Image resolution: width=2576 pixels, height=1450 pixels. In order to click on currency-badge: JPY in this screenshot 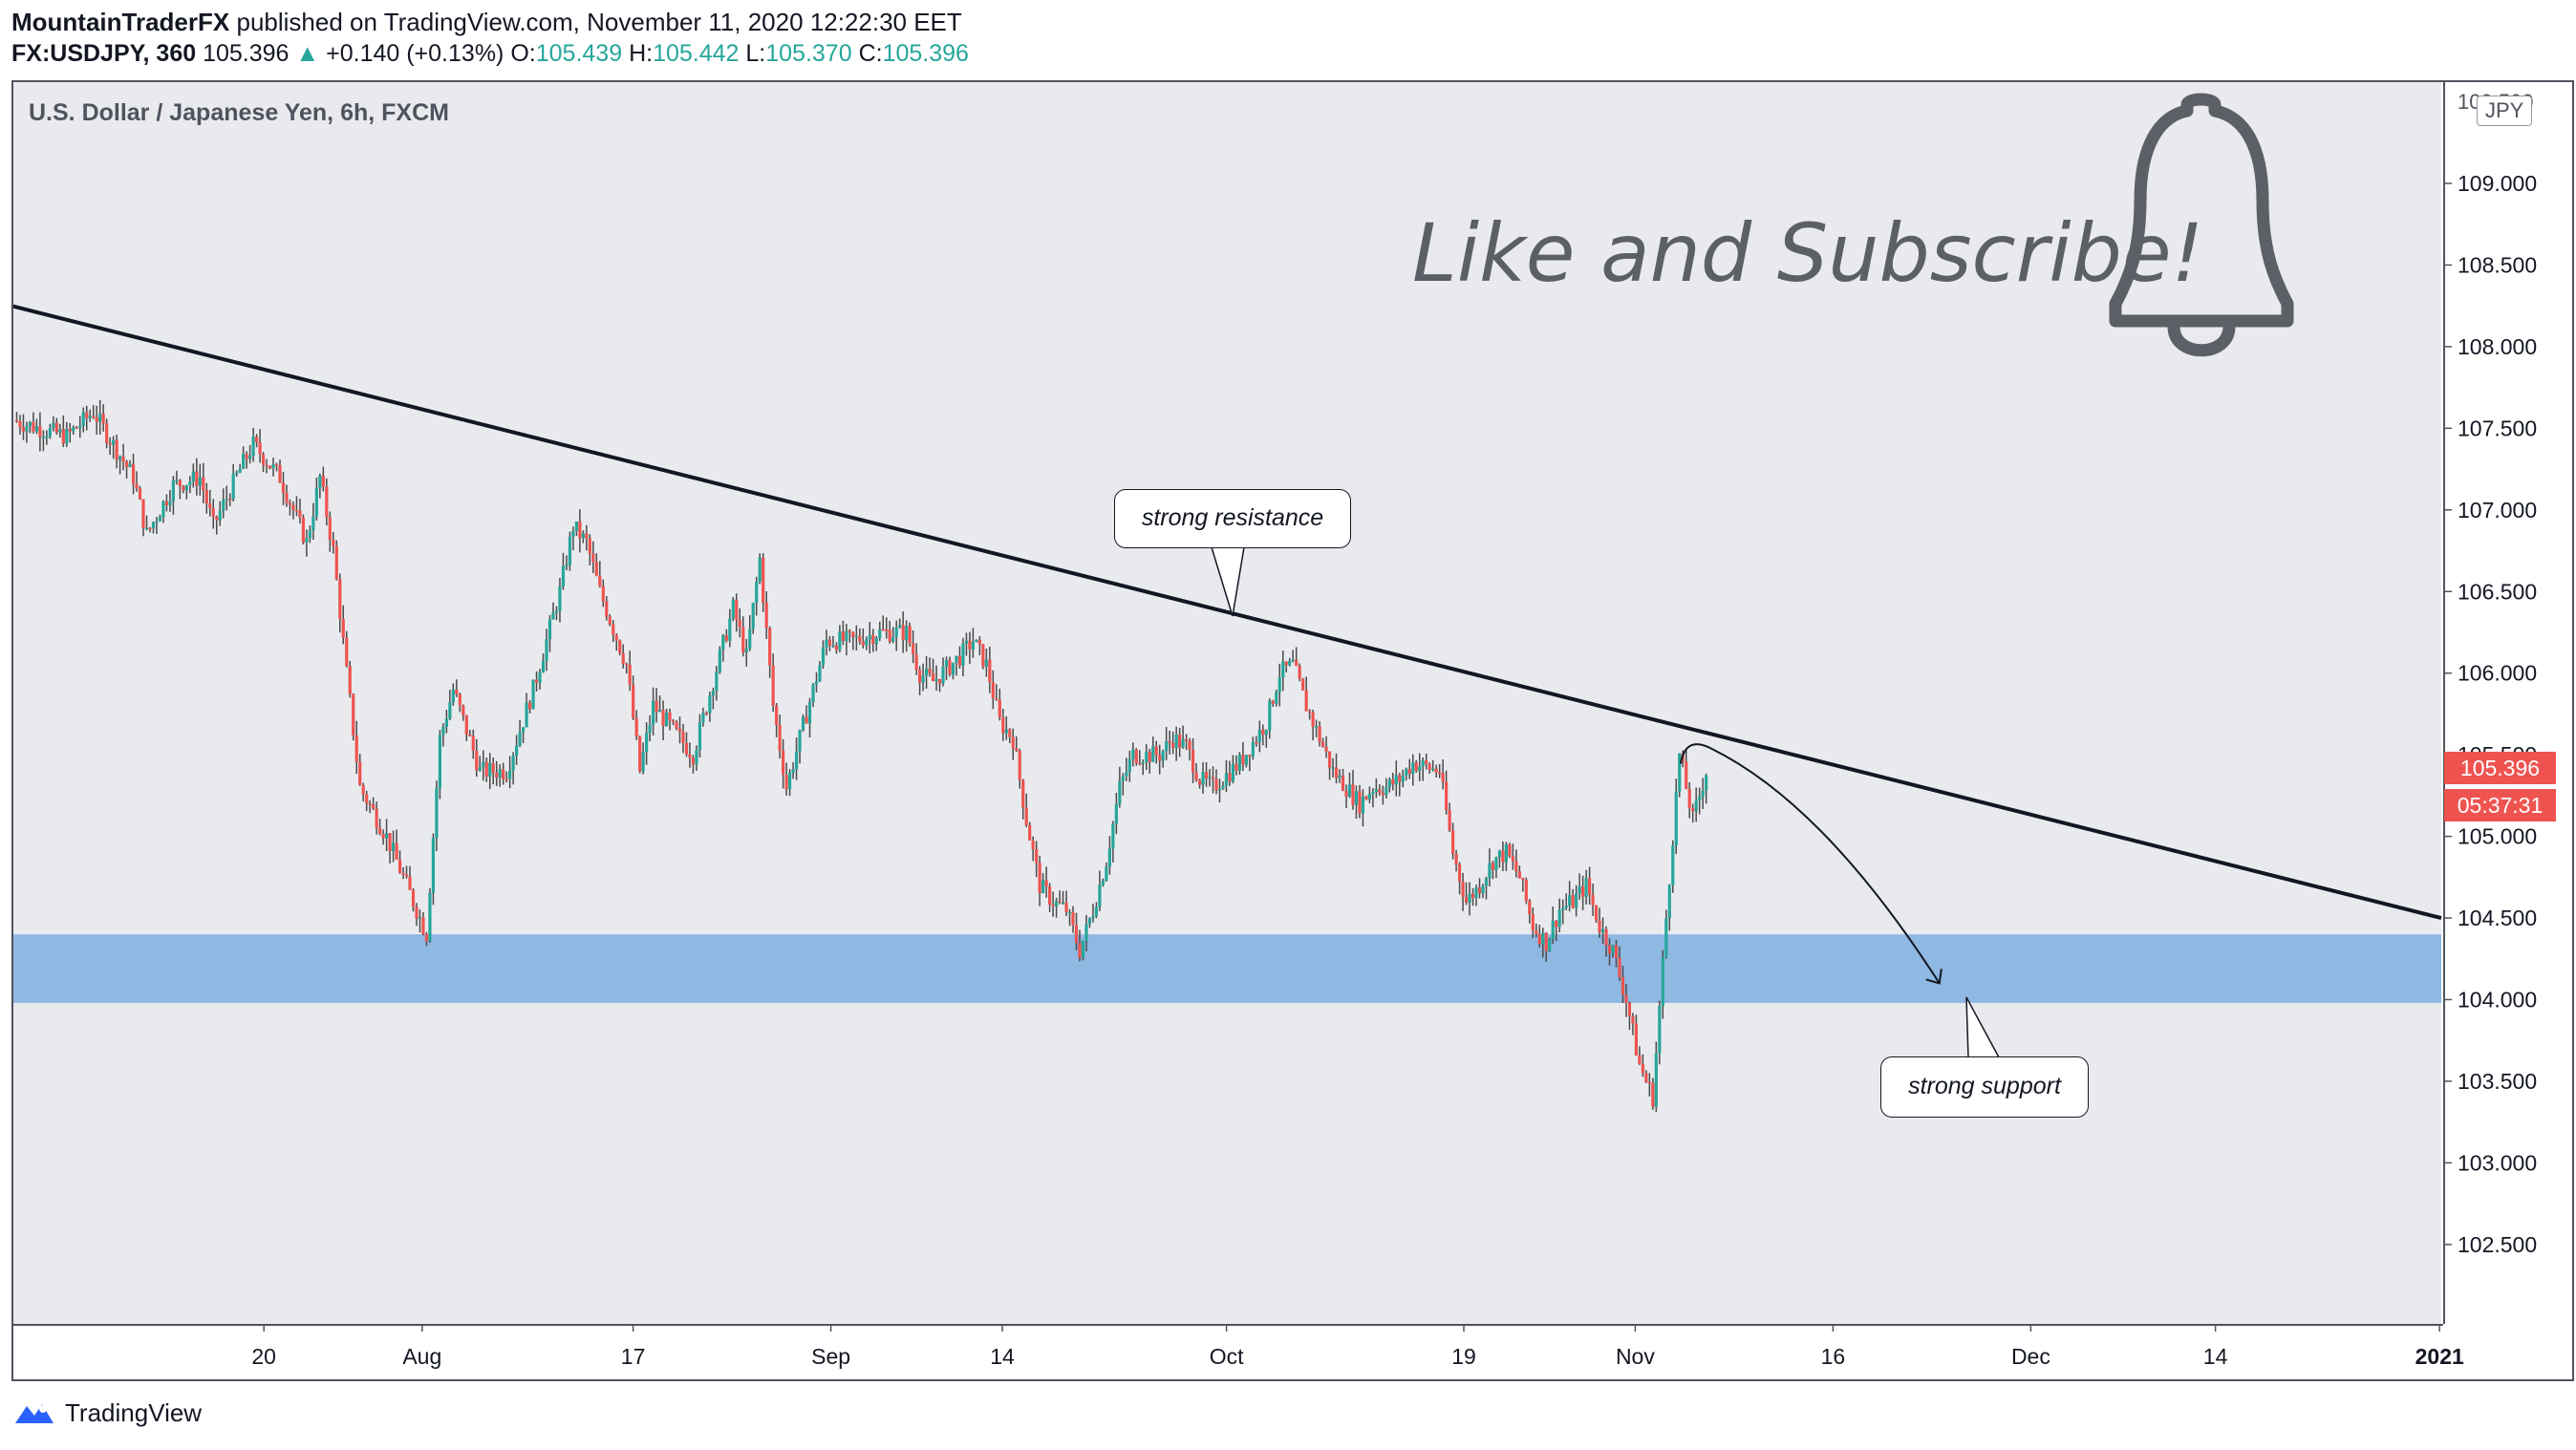, I will do `click(2505, 111)`.